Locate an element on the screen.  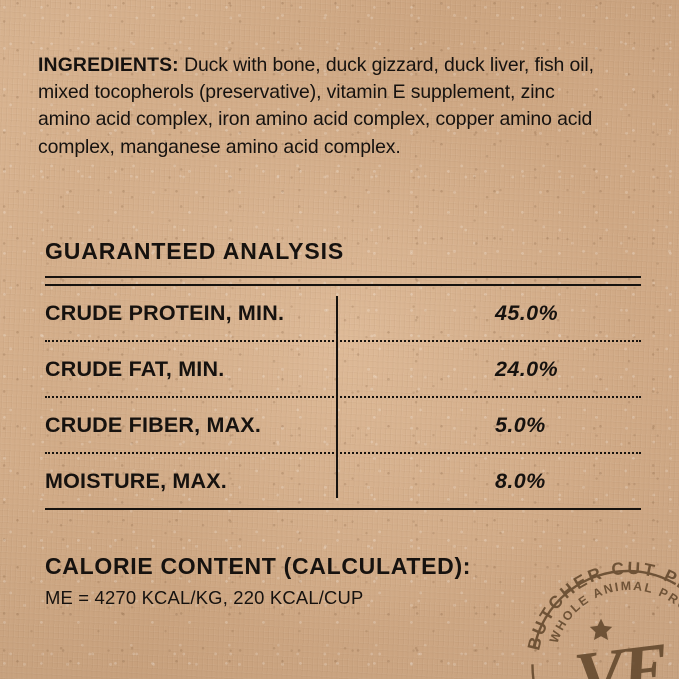
guaranteed-analysis-title: GUARANTEED ANALYSIS is located at coordinates (195, 251).